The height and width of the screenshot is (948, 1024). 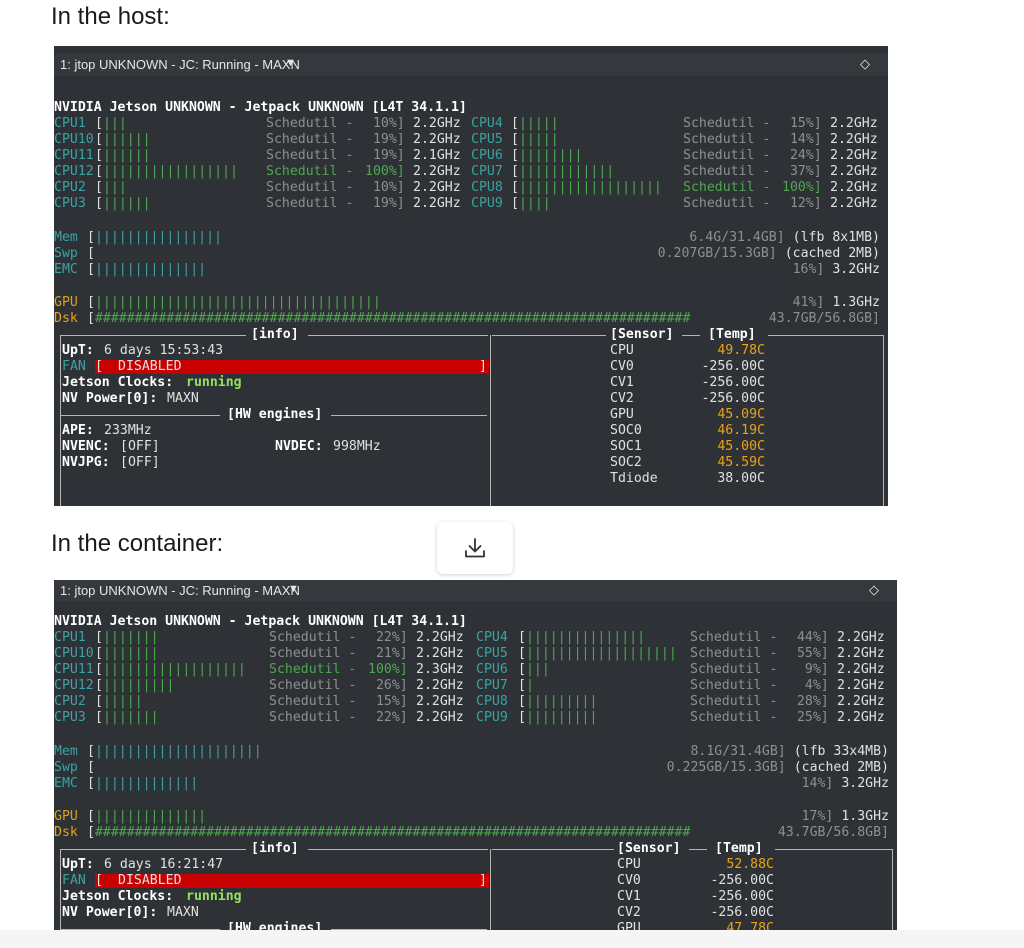 I want to click on cpu-percent: 28%], so click(x=812, y=701).